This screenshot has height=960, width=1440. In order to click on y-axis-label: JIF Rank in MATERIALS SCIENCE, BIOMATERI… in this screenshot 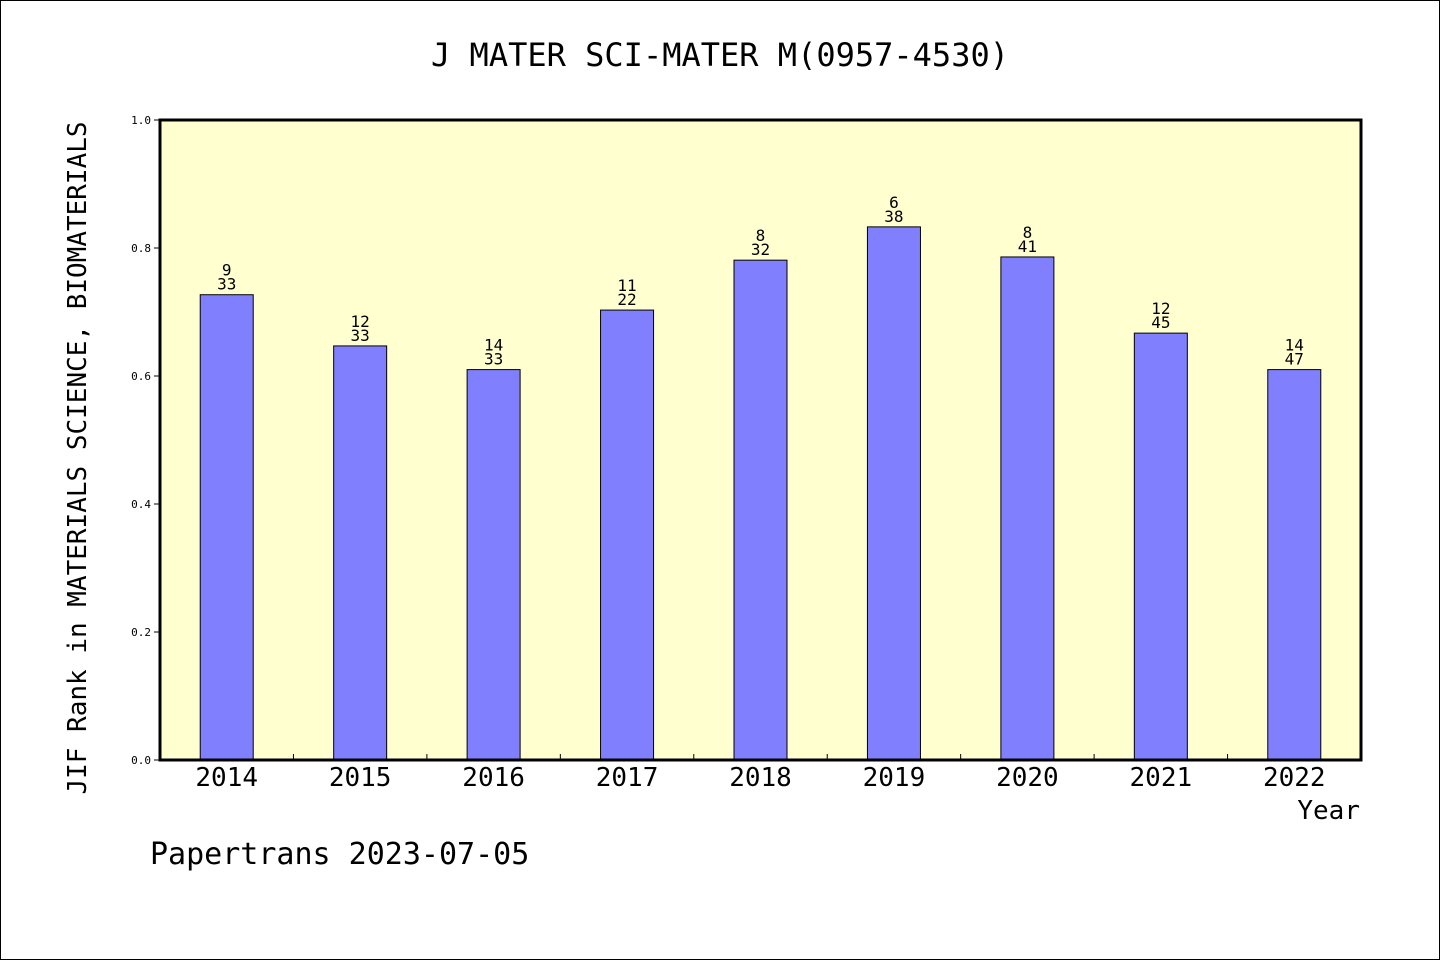, I will do `click(78, 457)`.